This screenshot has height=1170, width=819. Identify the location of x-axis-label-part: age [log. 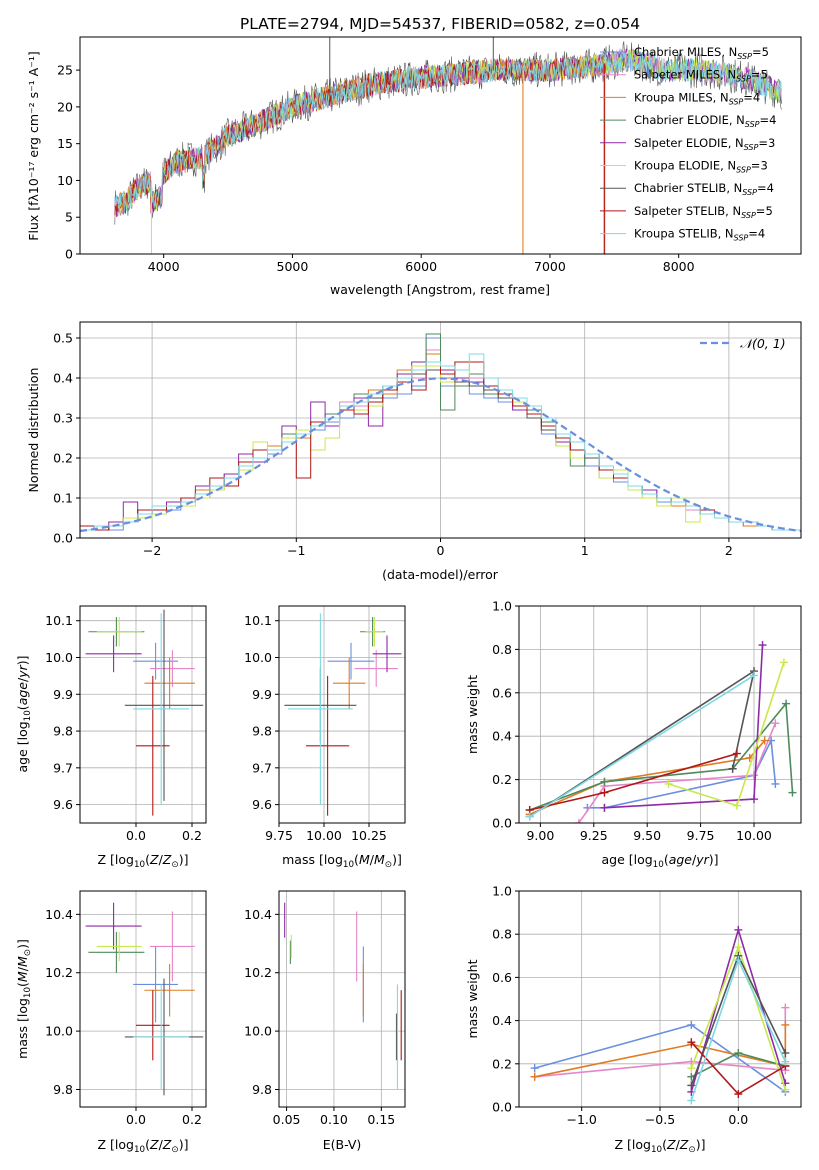
(626, 859).